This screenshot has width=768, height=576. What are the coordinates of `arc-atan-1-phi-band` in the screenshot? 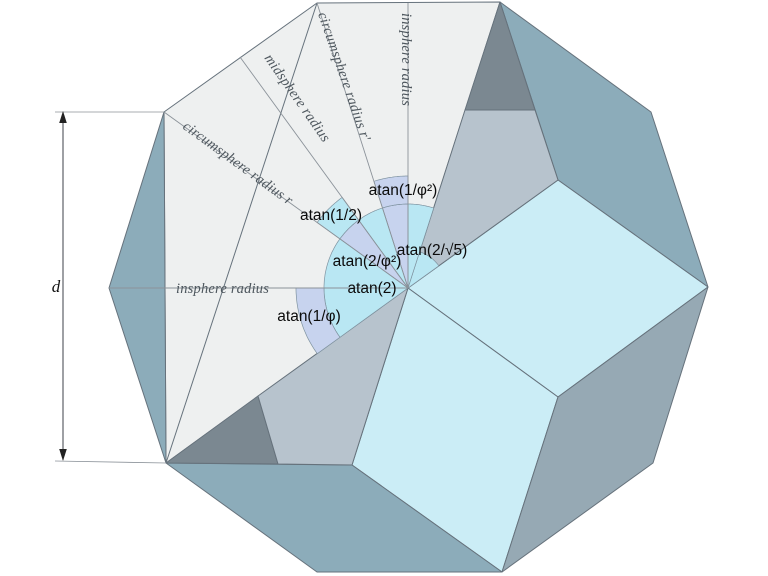 It's located at (318, 321).